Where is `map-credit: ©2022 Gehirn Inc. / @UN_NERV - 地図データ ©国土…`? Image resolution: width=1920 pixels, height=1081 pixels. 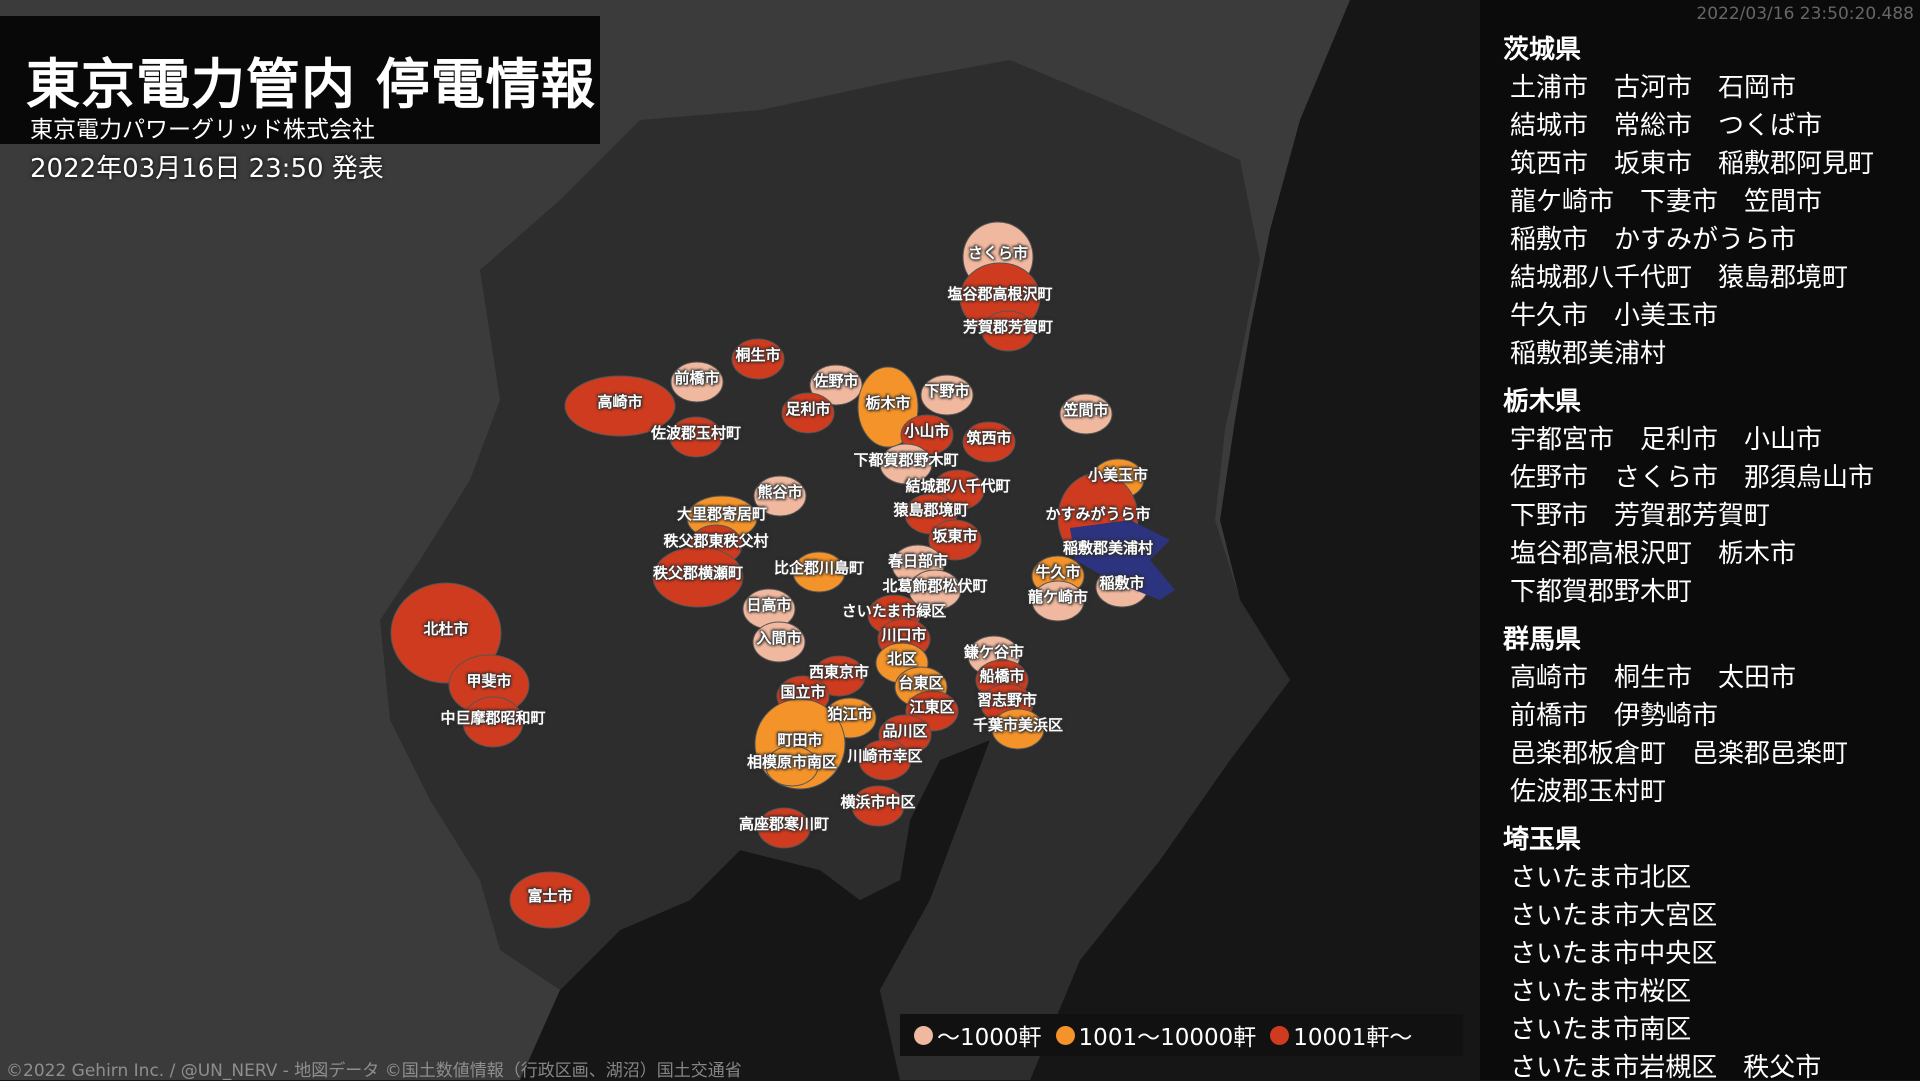 map-credit: ©2022 Gehirn Inc. / @UN_NERV - 地図データ ©国土… is located at coordinates (374, 1071).